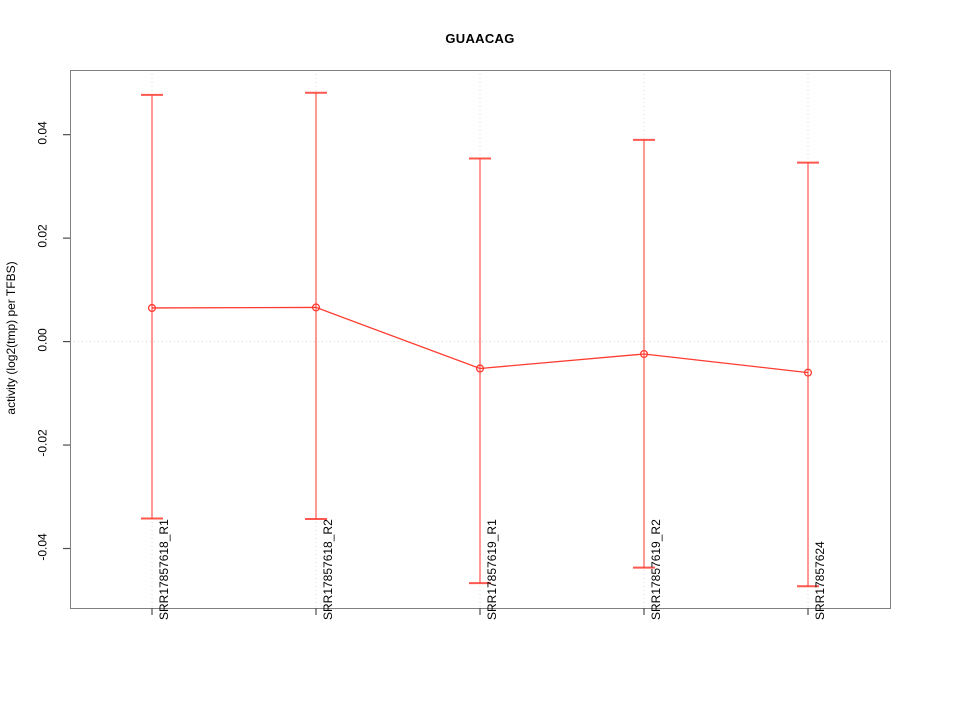  Describe the element at coordinates (42, 132) in the screenshot. I see `y-axis-tick-label: 0.04` at that location.